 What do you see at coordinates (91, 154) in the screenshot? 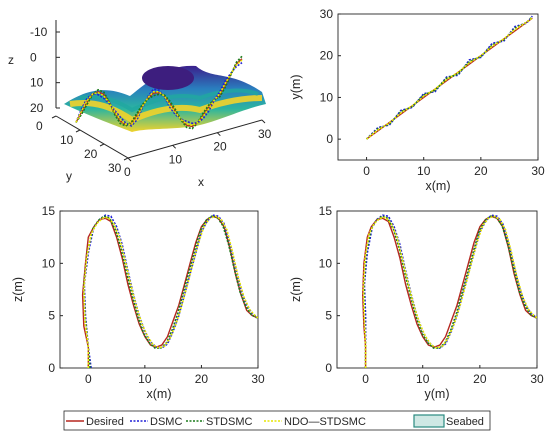
I see `y-tick-label-3d: 20` at bounding box center [91, 154].